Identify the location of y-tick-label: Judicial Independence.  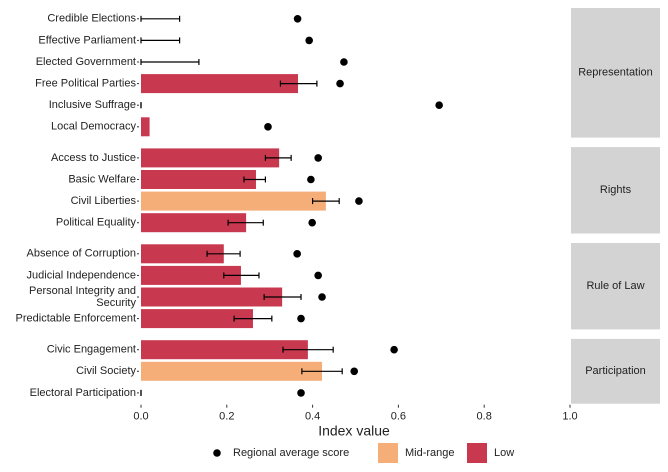
(81, 275).